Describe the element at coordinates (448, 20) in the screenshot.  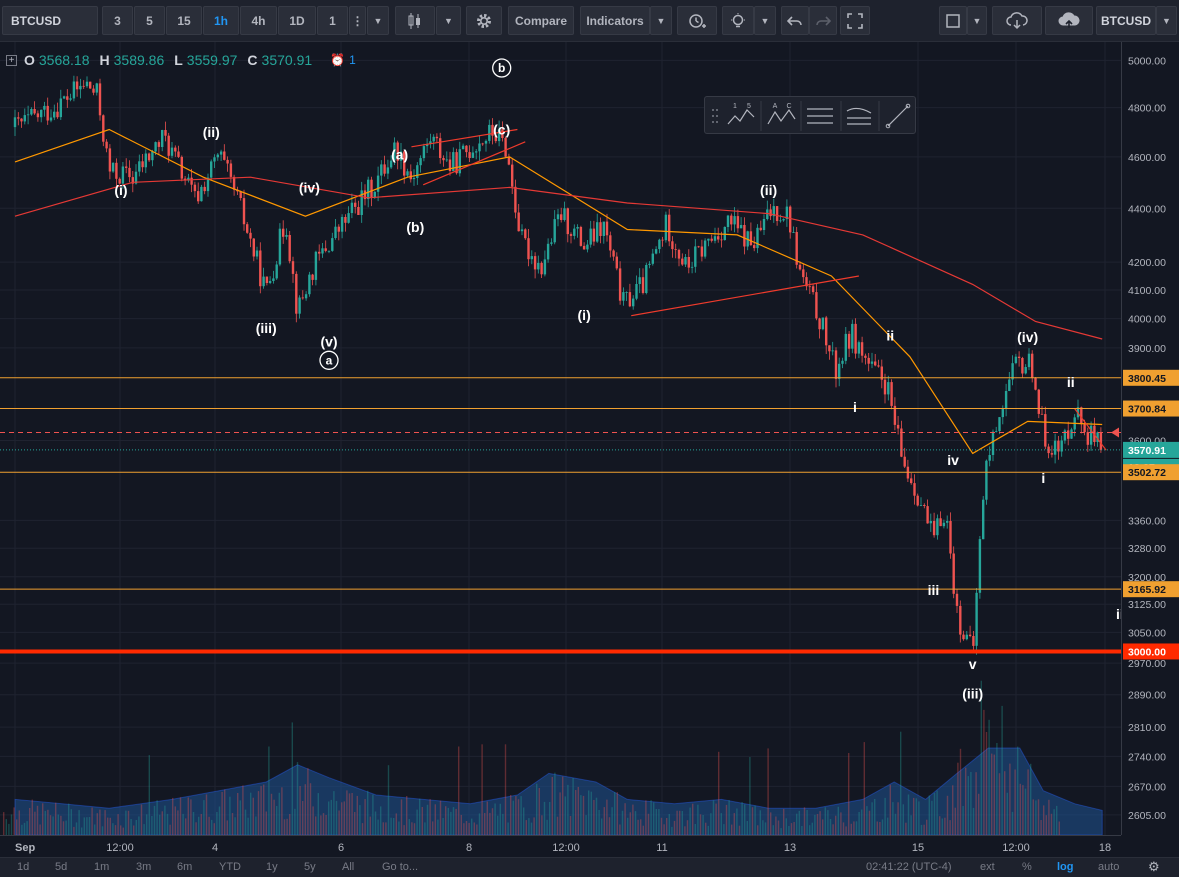
I see `chart-type-dropdown-icon: ▼` at that location.